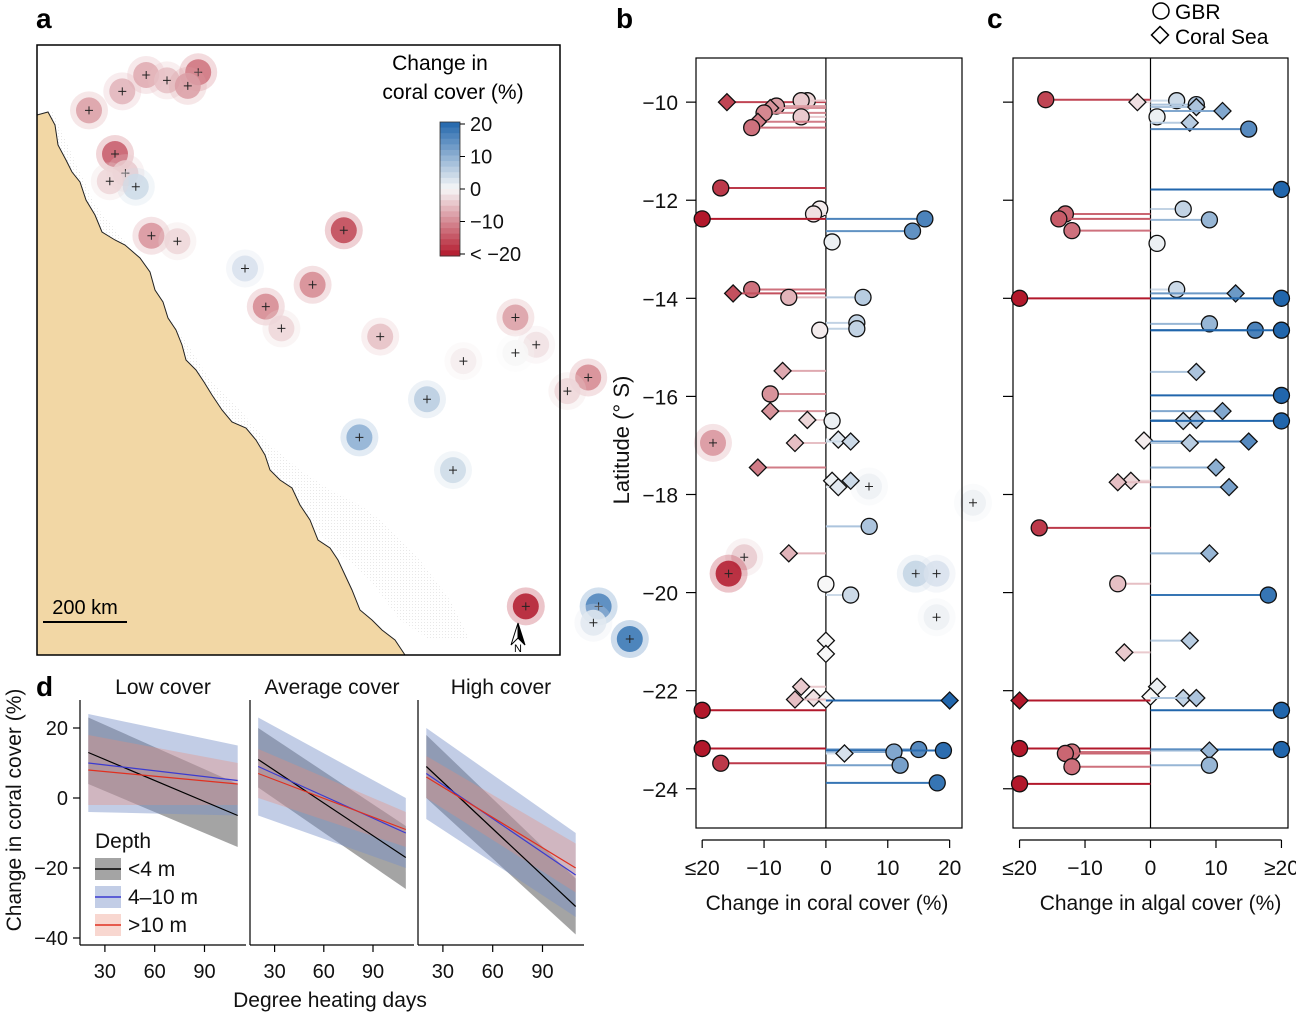 The width and height of the screenshot is (1296, 1013). What do you see at coordinates (621, 440) in the screenshot?
I see `y-axis-label: Latitude (° S)` at bounding box center [621, 440].